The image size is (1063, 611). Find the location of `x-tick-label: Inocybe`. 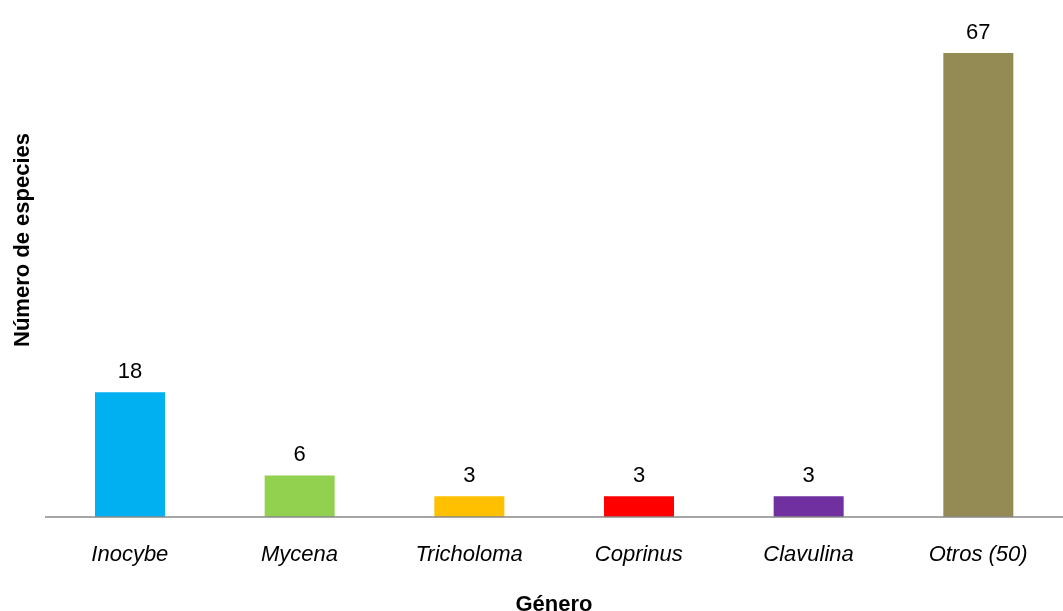

x-tick-label: Inocybe is located at coordinates (130, 553).